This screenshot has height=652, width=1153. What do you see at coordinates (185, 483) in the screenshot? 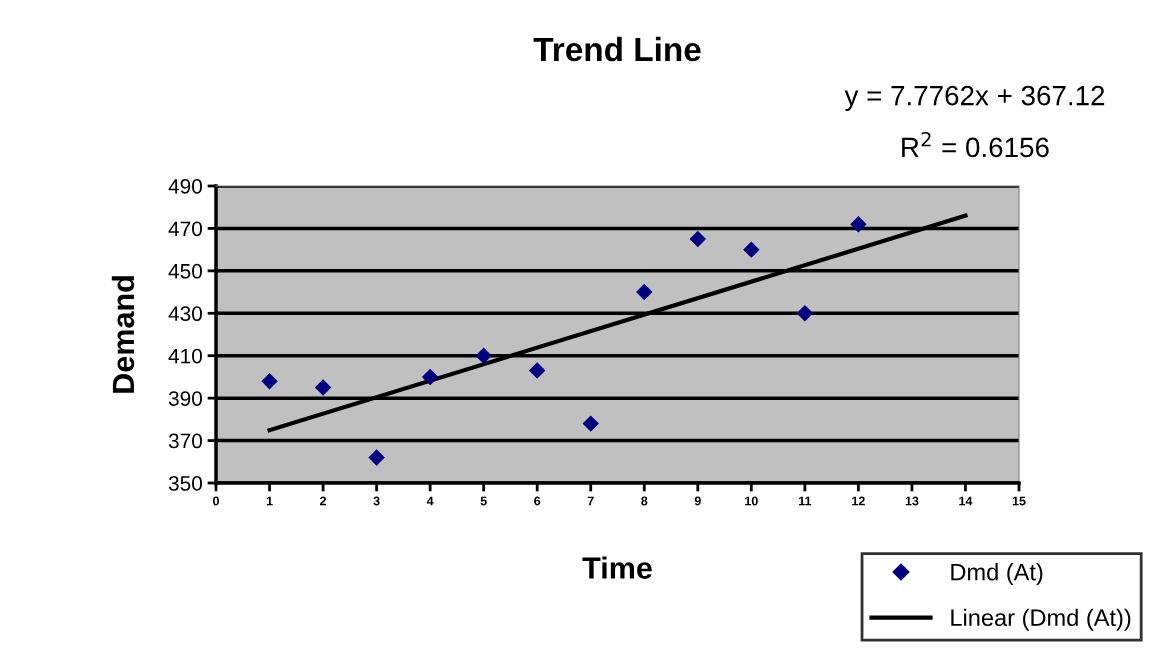
I see `y-tick-label: 350` at bounding box center [185, 483].